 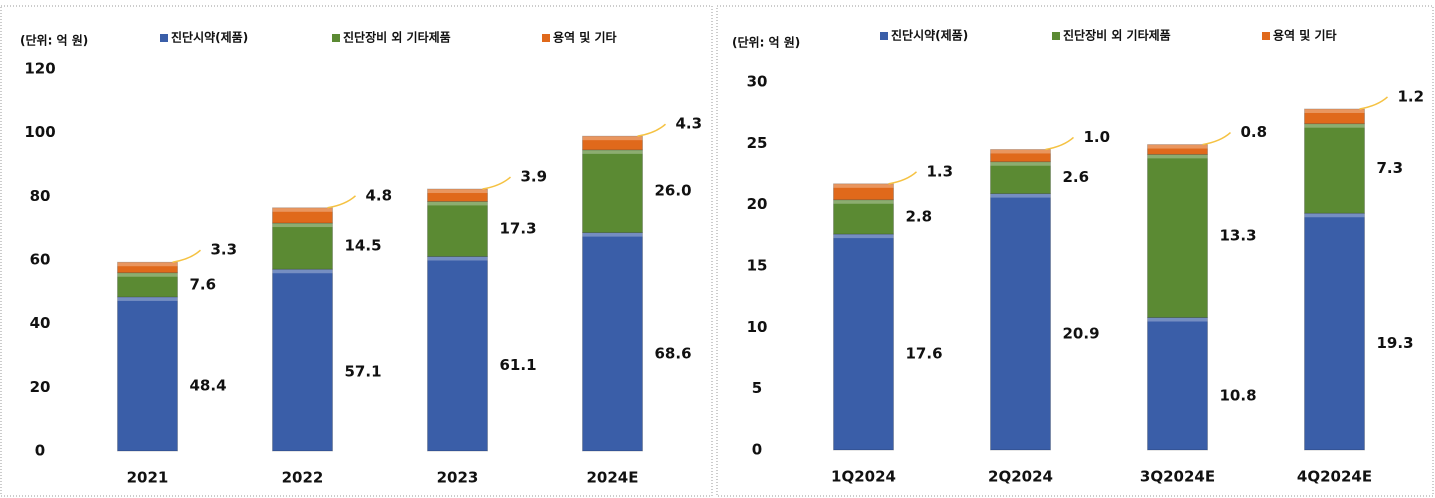 What do you see at coordinates (863, 477) in the screenshot?
I see `x-tick-label: 1Q2024` at bounding box center [863, 477].